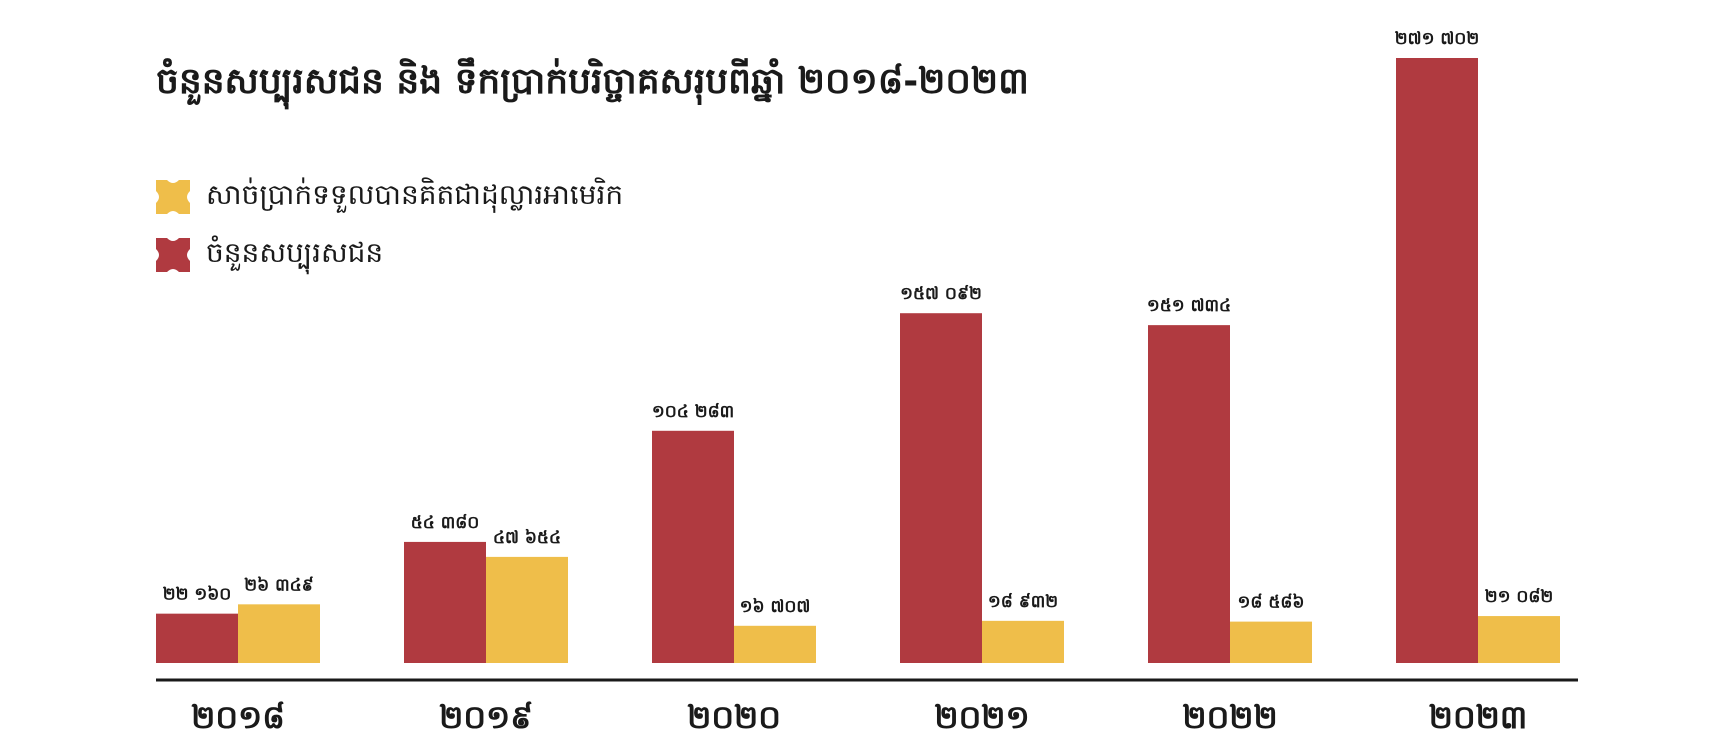  Describe the element at coordinates (693, 412) in the screenshot. I see `data-label: ១០៤ ២៨៣` at that location.